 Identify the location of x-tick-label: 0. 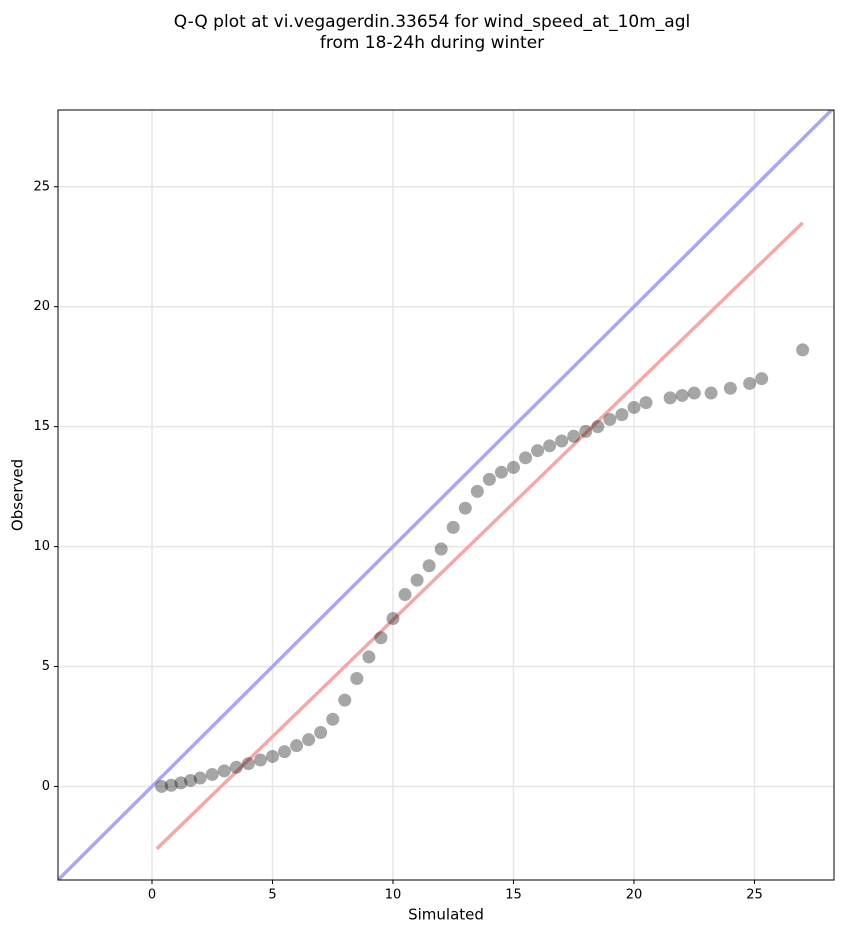
(152, 895).